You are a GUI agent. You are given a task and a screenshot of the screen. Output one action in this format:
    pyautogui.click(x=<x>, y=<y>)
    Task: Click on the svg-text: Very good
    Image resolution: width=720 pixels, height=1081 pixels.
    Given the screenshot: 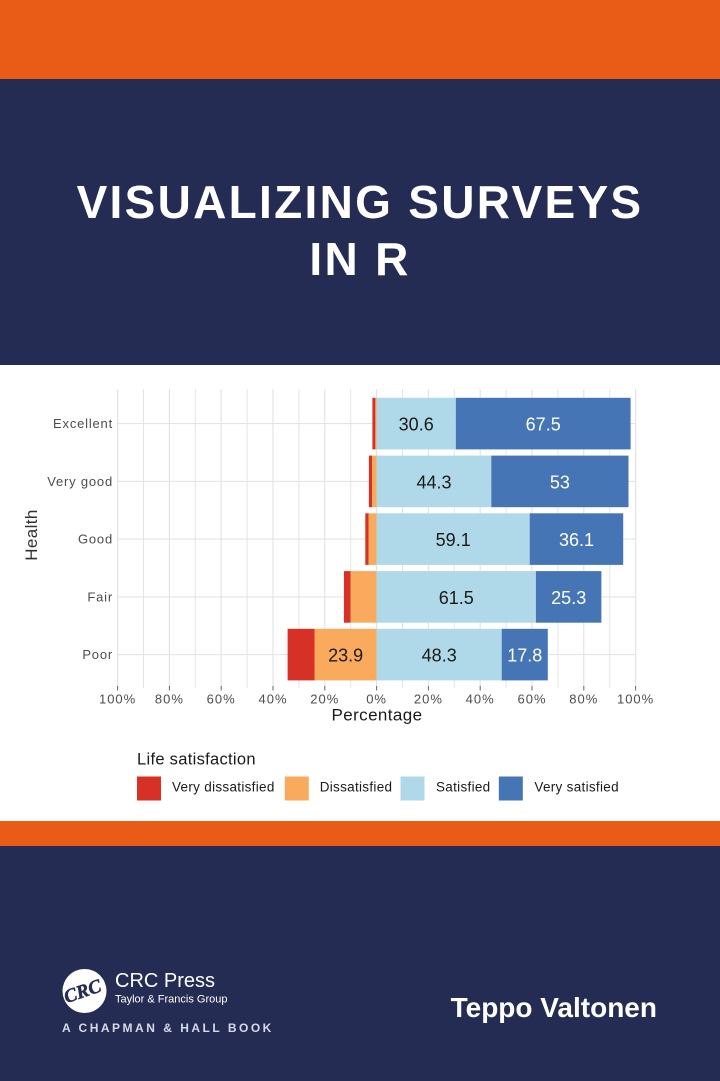 What is the action you would take?
    pyautogui.click(x=80, y=481)
    